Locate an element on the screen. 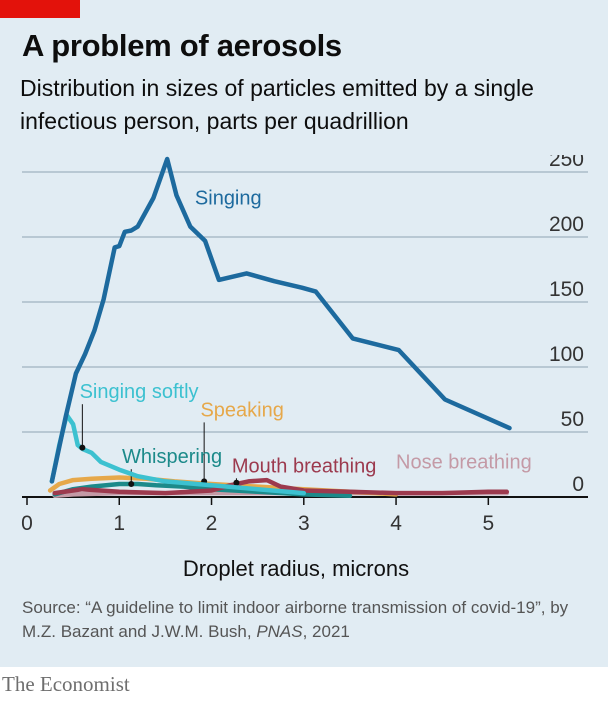 This screenshot has width=608, height=701. x-tick-label-0: 0 is located at coordinates (27, 523).